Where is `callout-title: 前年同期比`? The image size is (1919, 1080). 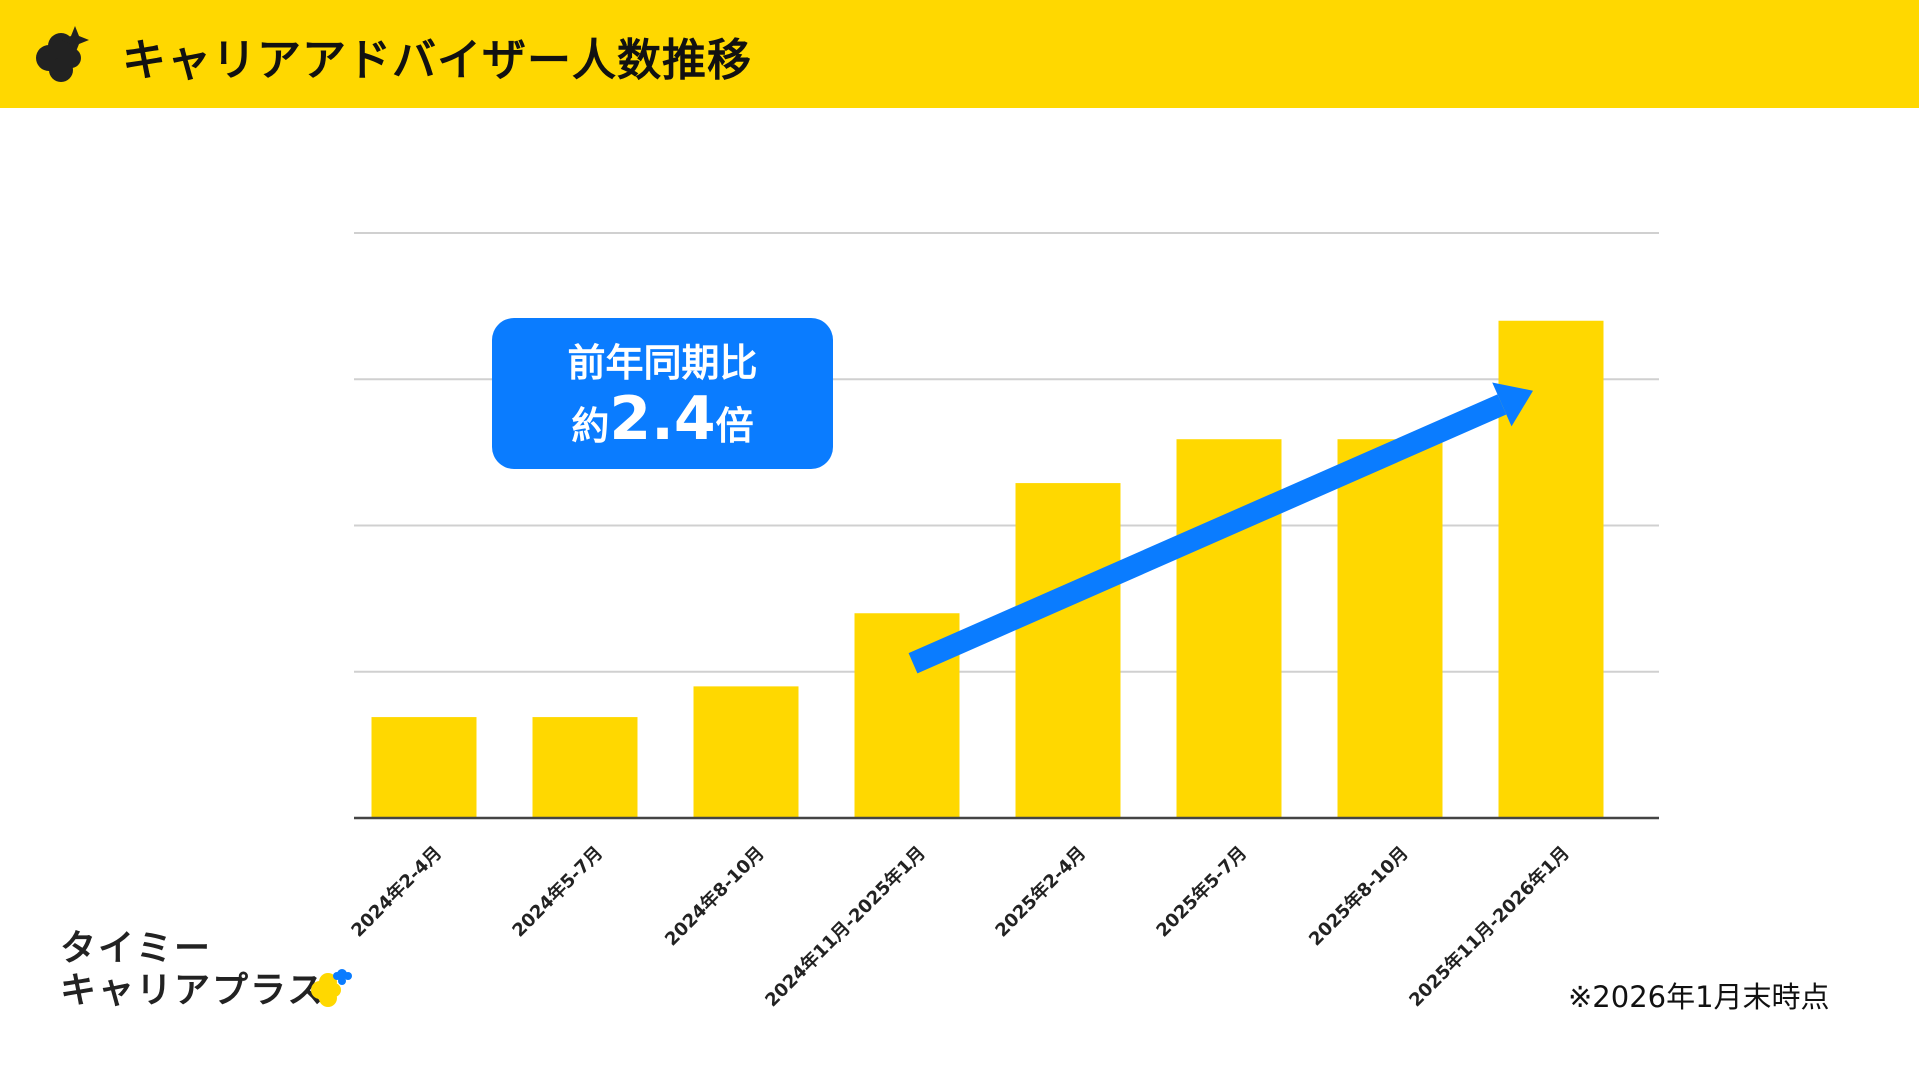 callout-title: 前年同期比 is located at coordinates (662, 363).